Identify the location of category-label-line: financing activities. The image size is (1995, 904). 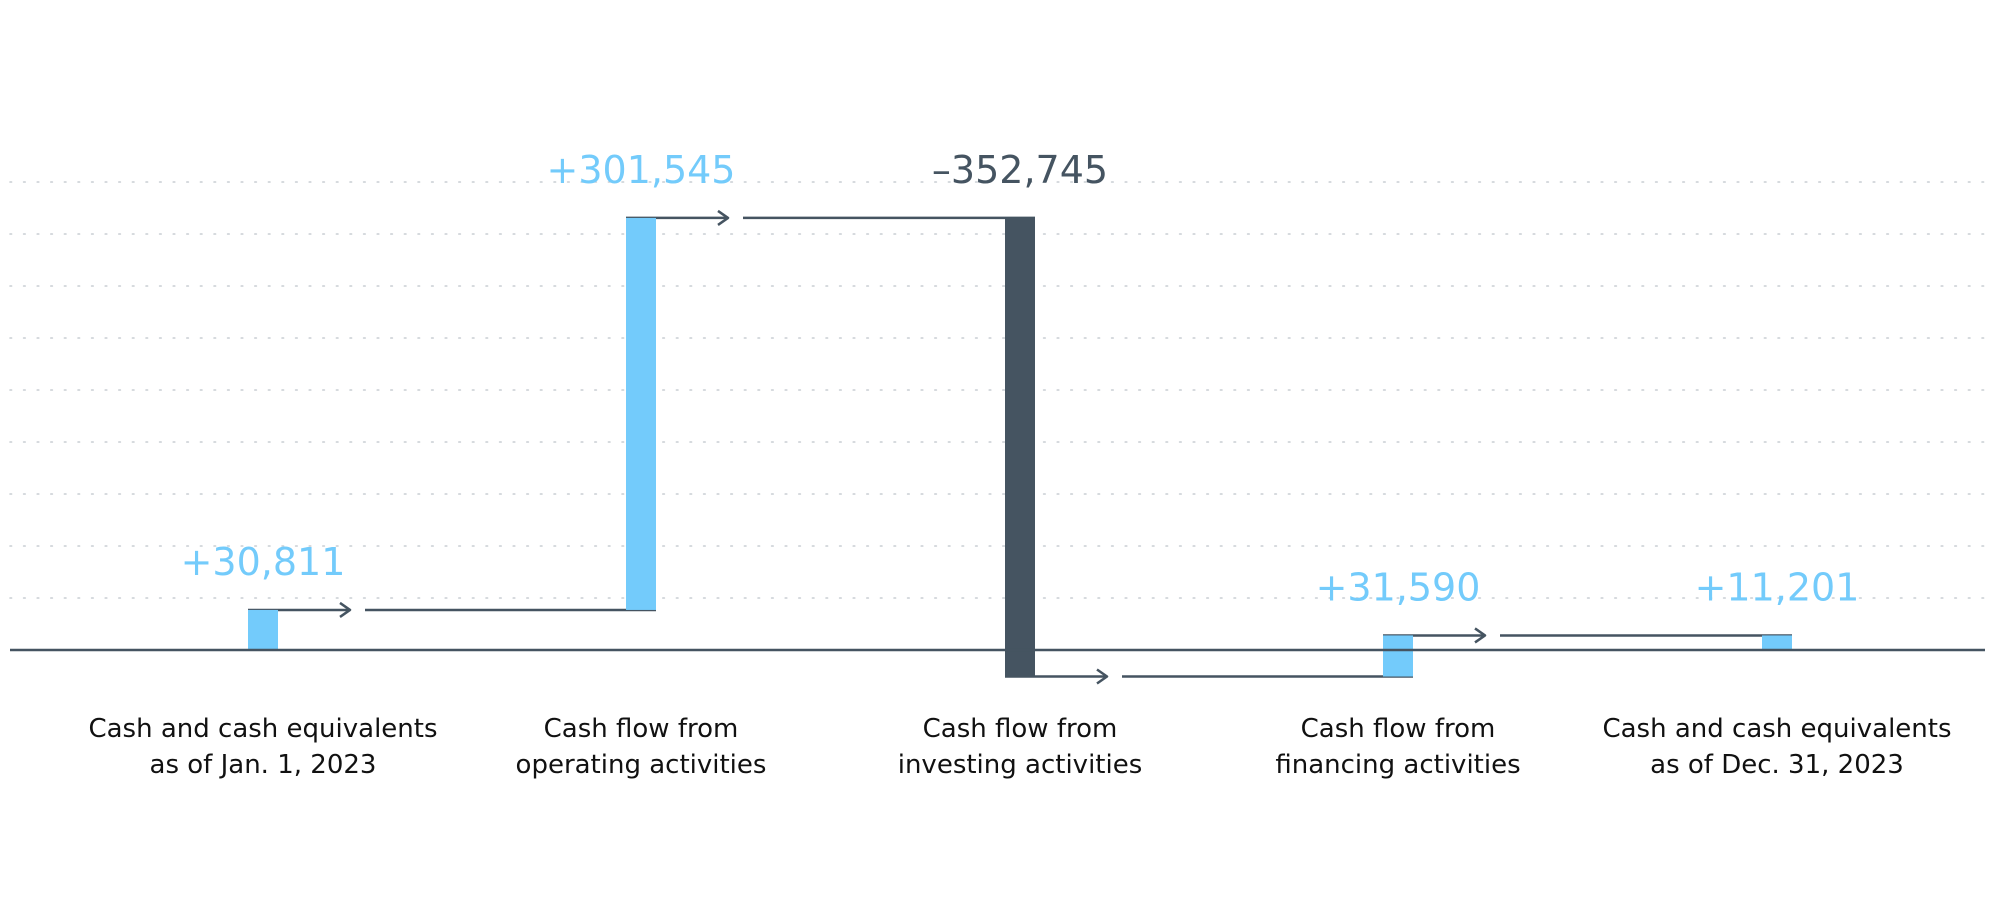
(1397, 765).